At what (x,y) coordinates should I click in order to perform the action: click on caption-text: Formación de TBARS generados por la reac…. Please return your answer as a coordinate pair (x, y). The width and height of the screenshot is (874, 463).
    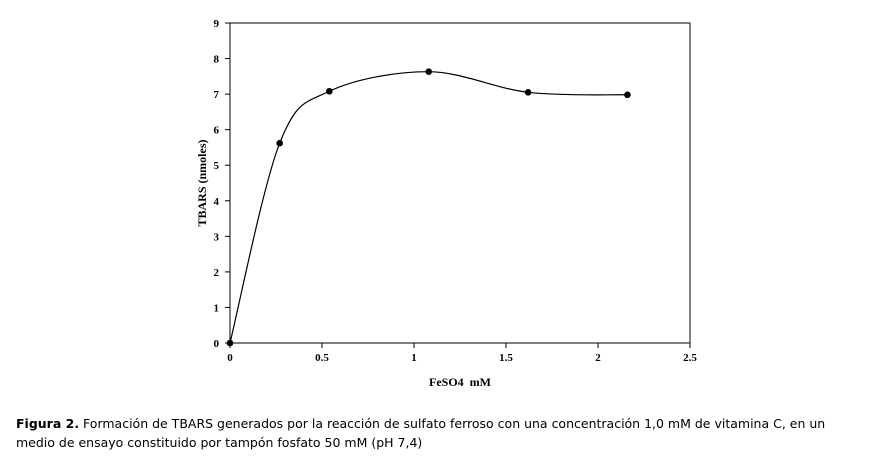
    Looking at the image, I should click on (421, 433).